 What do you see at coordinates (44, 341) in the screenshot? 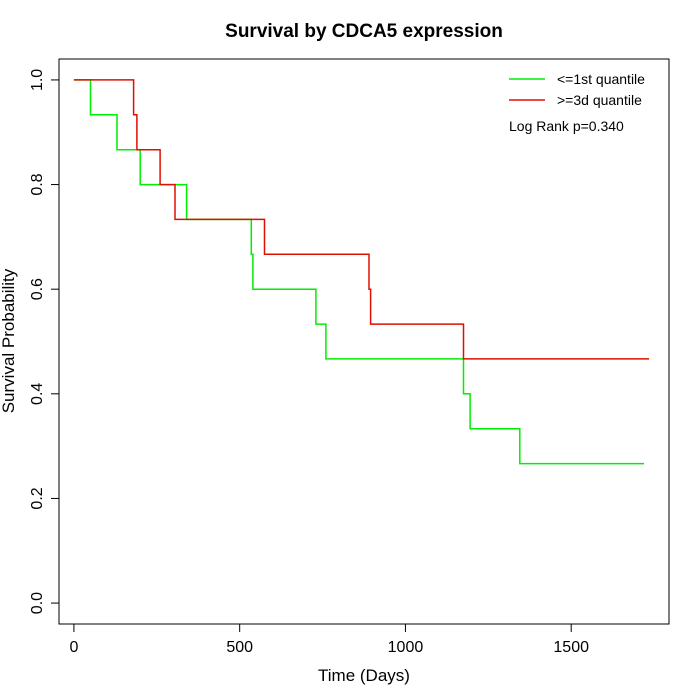
I see `y-axis: 0.0 0.2 0.4 0.6 0.8 1.0` at bounding box center [44, 341].